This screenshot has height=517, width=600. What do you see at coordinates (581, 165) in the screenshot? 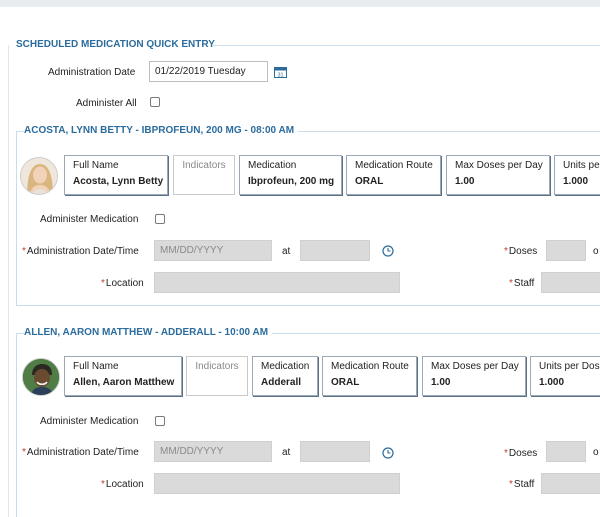
I see `units-per-dose-label: Units per` at bounding box center [581, 165].